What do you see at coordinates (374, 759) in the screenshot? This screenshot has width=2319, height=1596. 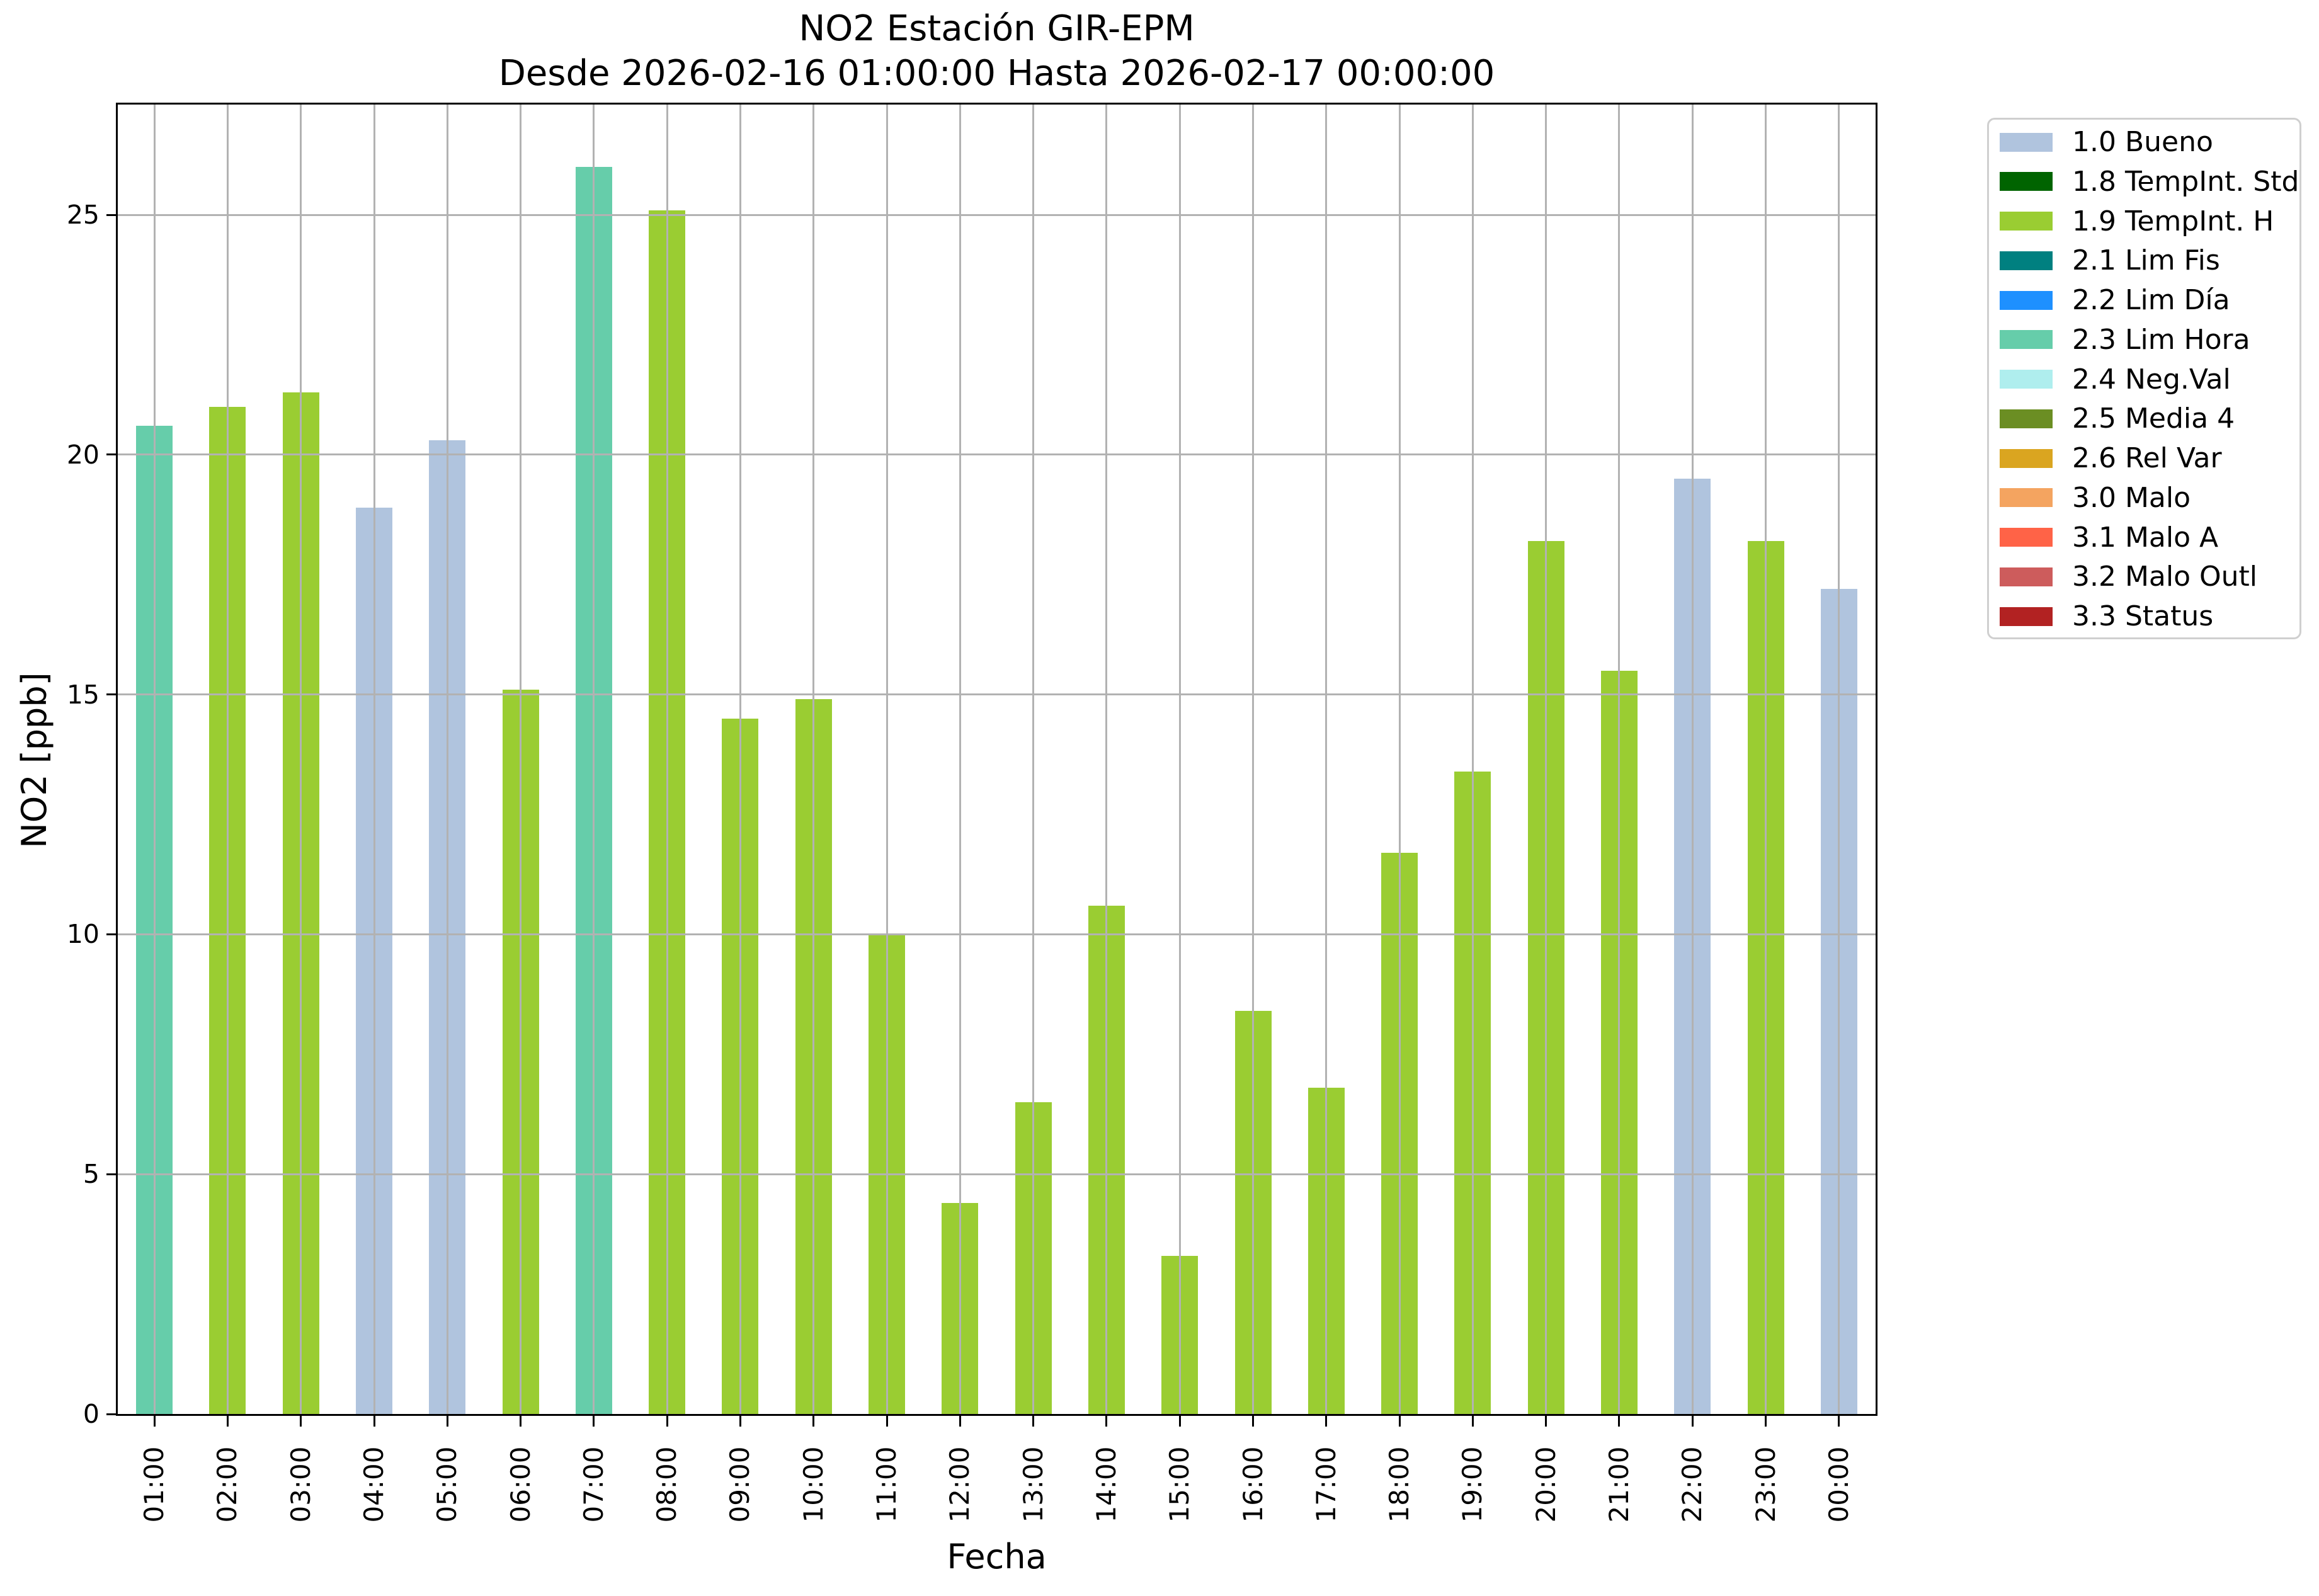 I see `v-gridline-04:00` at bounding box center [374, 759].